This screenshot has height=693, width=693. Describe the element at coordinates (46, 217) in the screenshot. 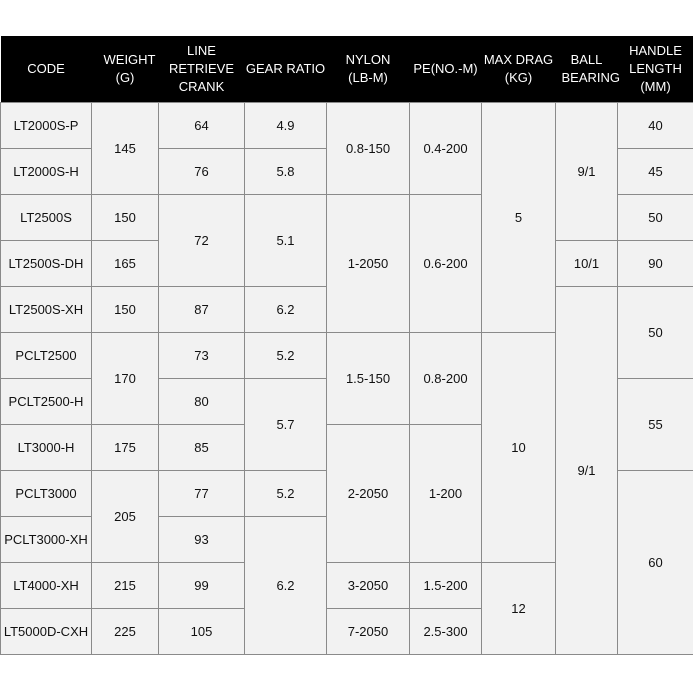

I see `cell-code: LT2500S` at that location.